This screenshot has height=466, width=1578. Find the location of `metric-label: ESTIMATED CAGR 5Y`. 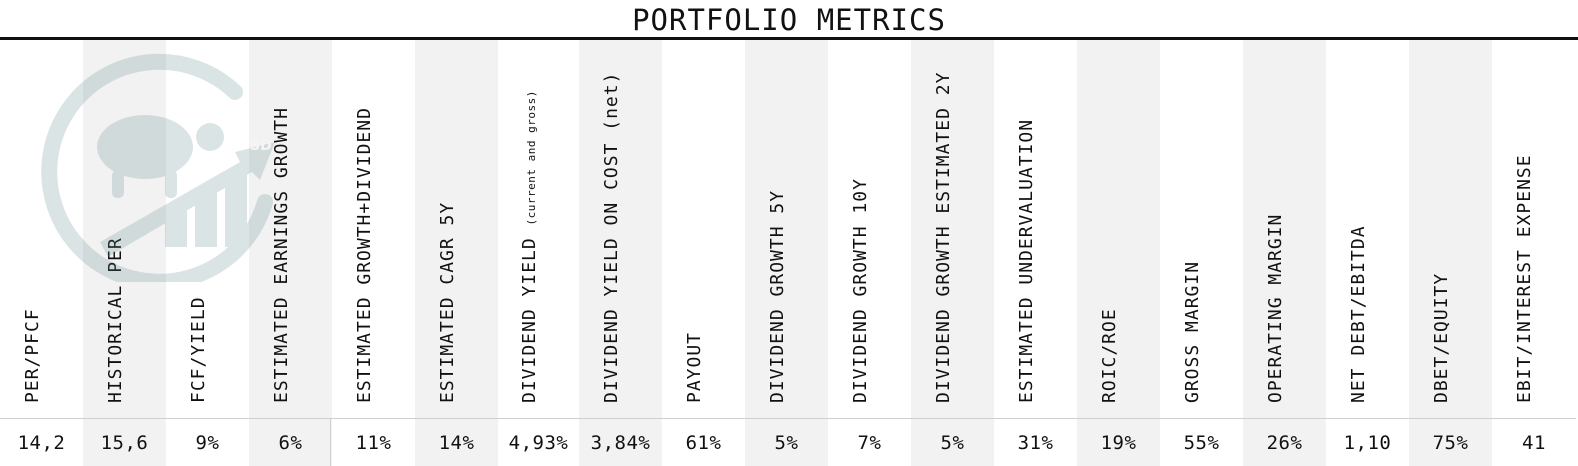

metric-label: ESTIMATED CAGR 5Y is located at coordinates (447, 302).